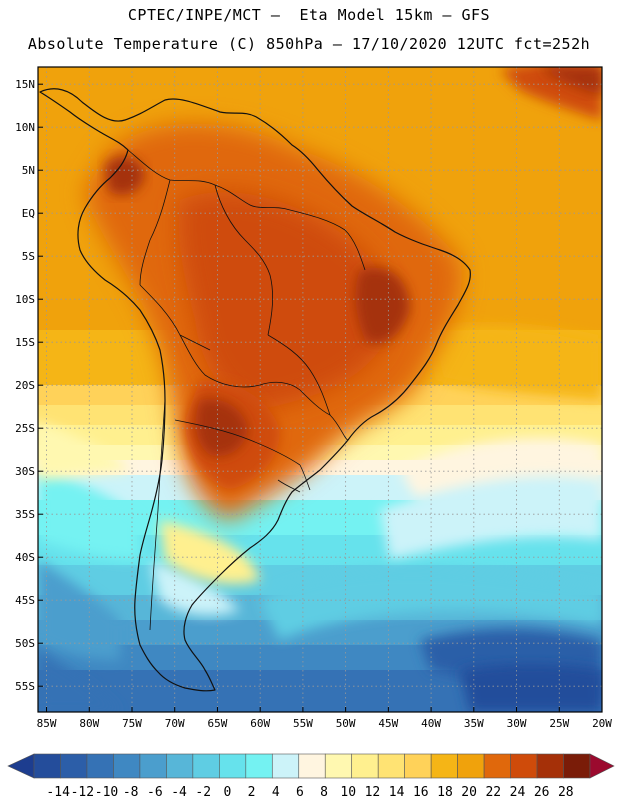 Image resolution: width=618 pixels, height=800 pixels. Describe the element at coordinates (469, 792) in the screenshot. I see `colorbar-label: 20` at that location.